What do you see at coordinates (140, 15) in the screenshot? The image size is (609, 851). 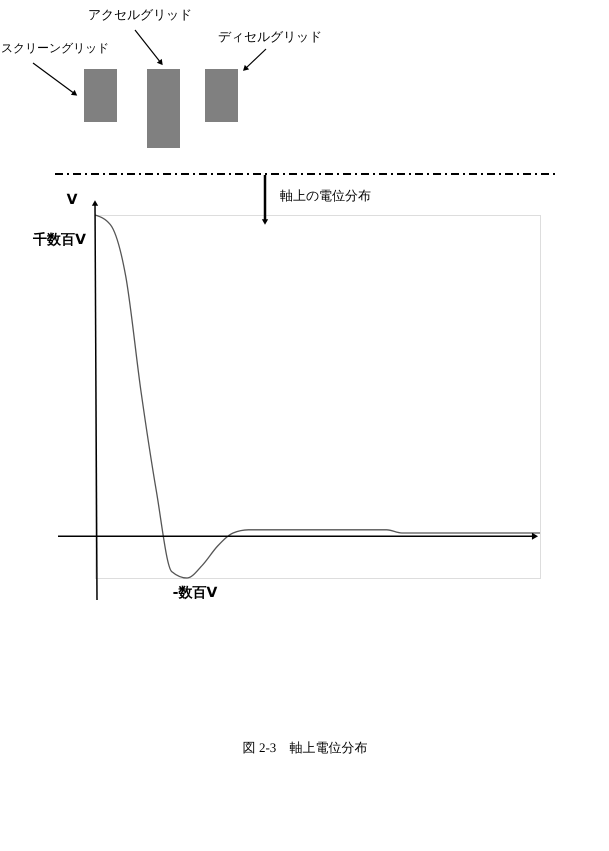 I see `text: アクセルグリッド` at bounding box center [140, 15].